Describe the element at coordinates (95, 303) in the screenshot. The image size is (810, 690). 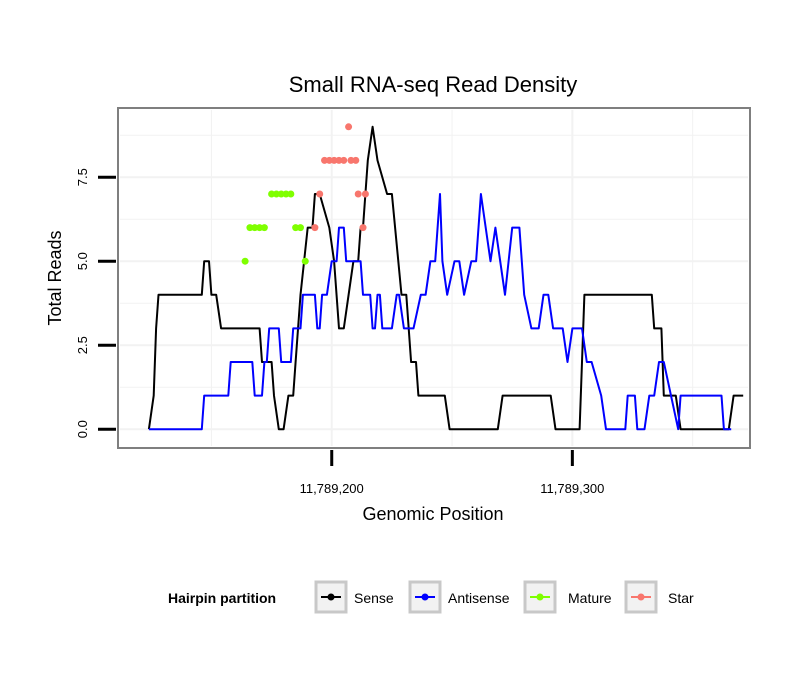
I see `y-axis: 0.0 2.5 5.0 7.5` at that location.